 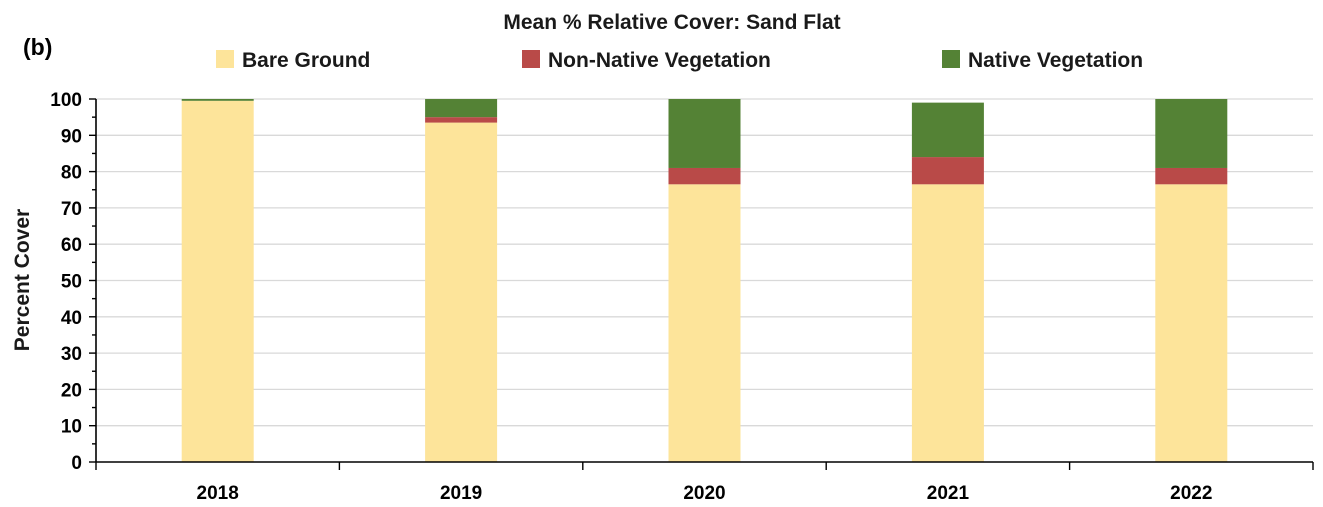 I want to click on y-axis-ticks: 0 10 20 30 40 50 60 70 80 90 100, so click(x=66, y=282).